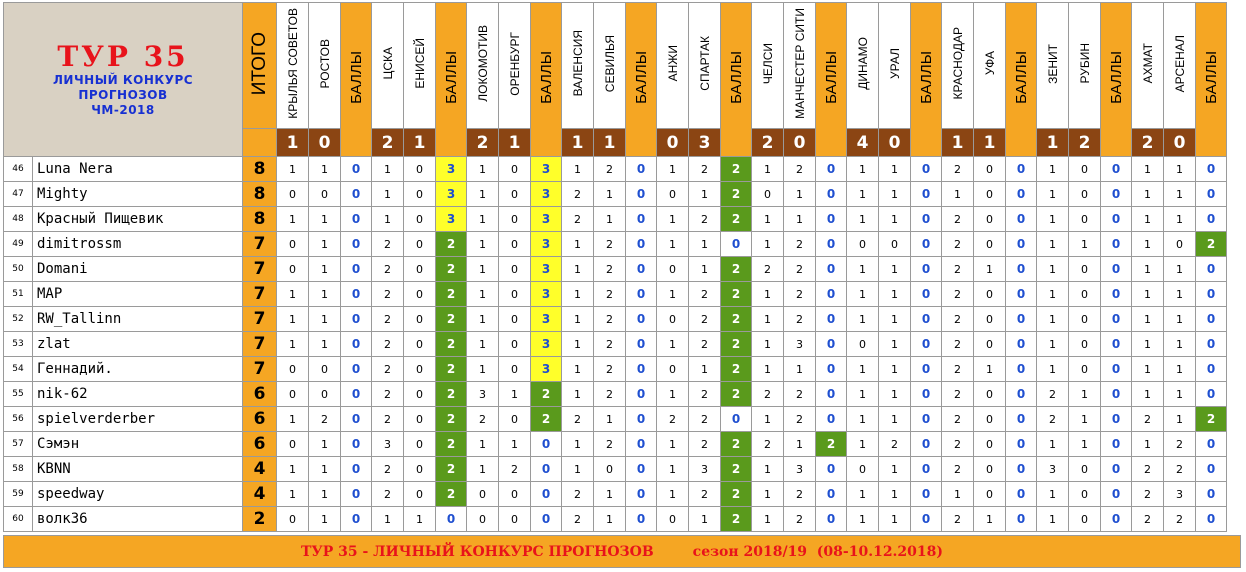  I want to click on home-team-name: АХМАТ, so click(1147, 63).